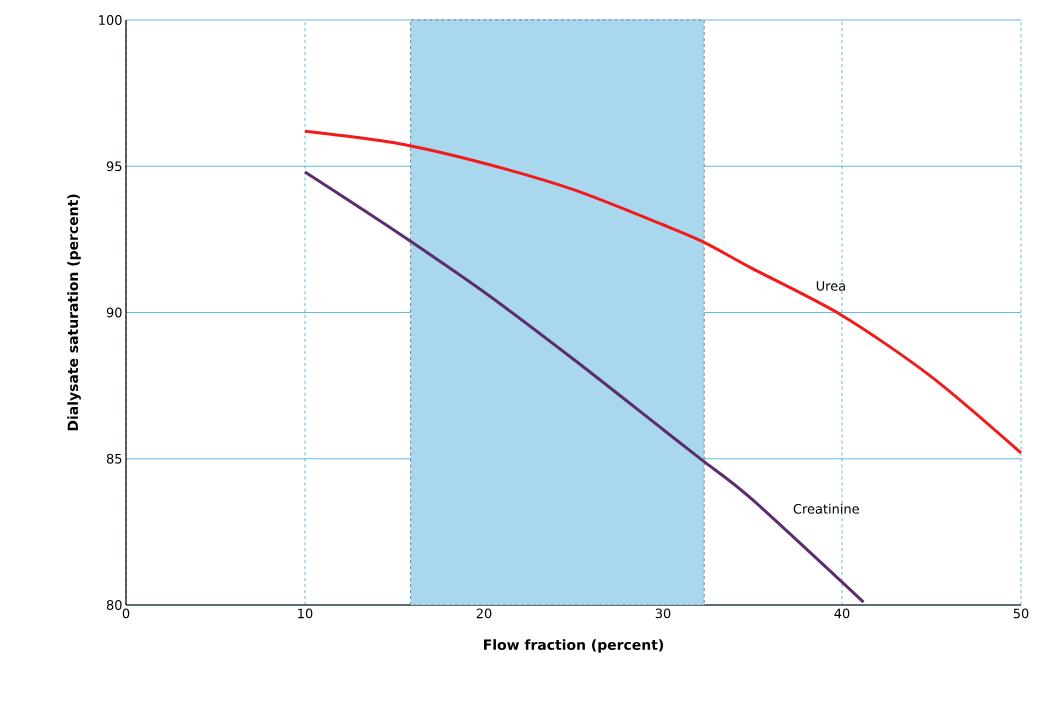  I want to click on y-tick-label: 85, so click(114, 458).